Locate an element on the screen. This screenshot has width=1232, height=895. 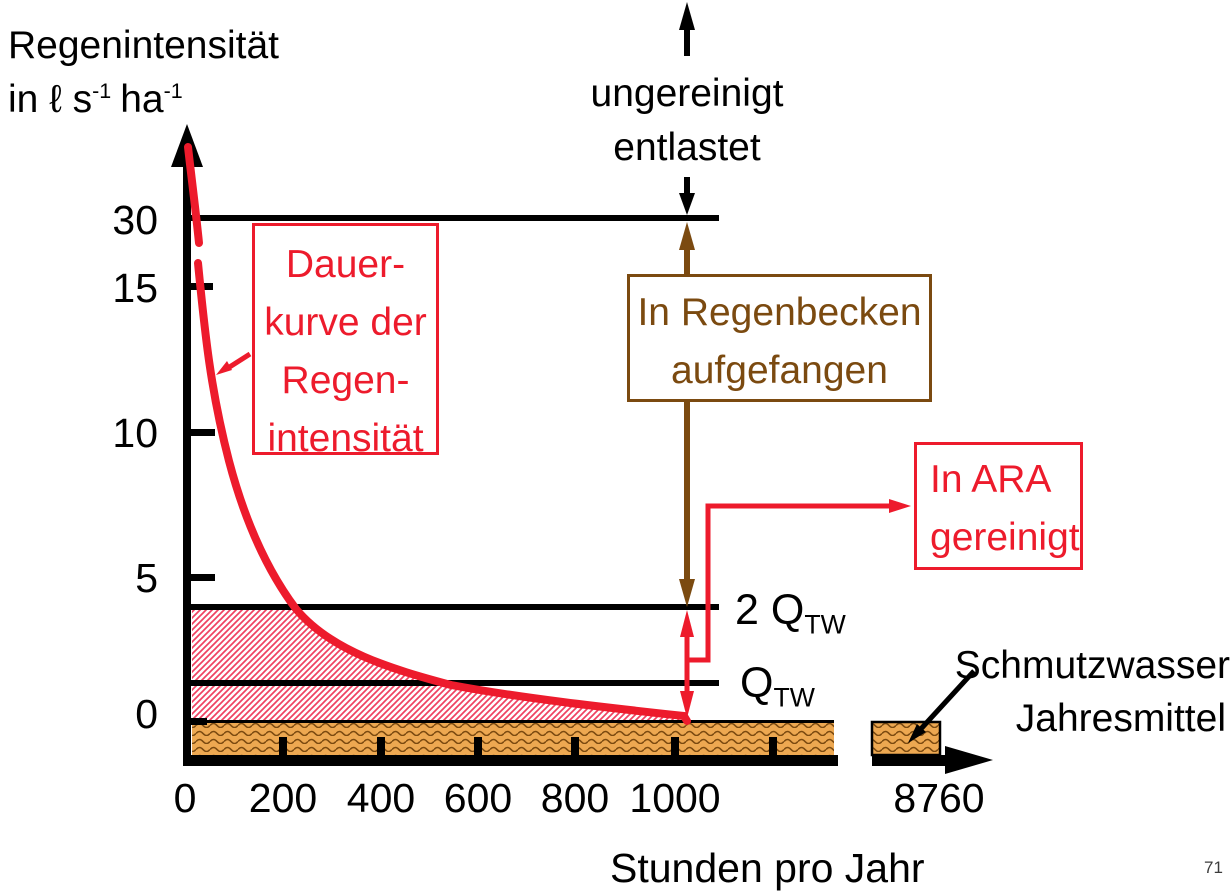
ara-line2: gereinigt is located at coordinates (1005, 537).